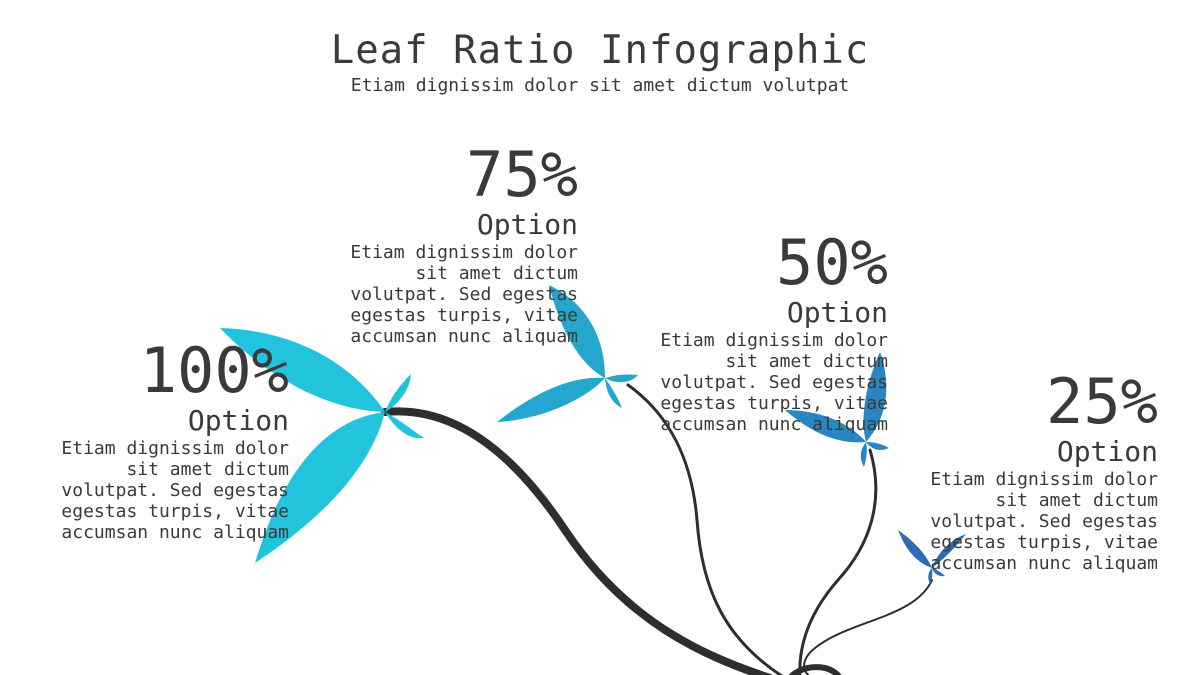 Image resolution: width=1200 pixels, height=675 pixels. Describe the element at coordinates (621, 378) in the screenshot. I see `leaf-75-small-right` at that location.